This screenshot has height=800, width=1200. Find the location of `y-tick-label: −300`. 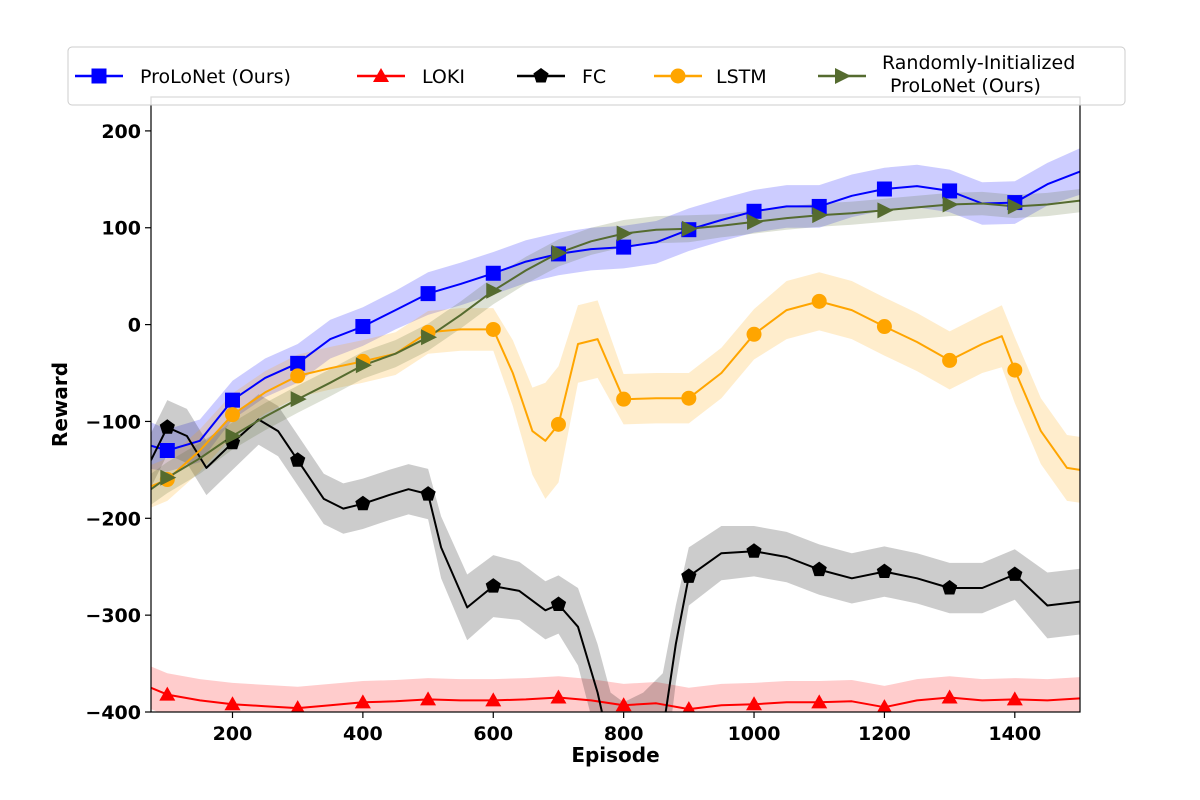

y-tick-label: −300 is located at coordinates (113, 616).